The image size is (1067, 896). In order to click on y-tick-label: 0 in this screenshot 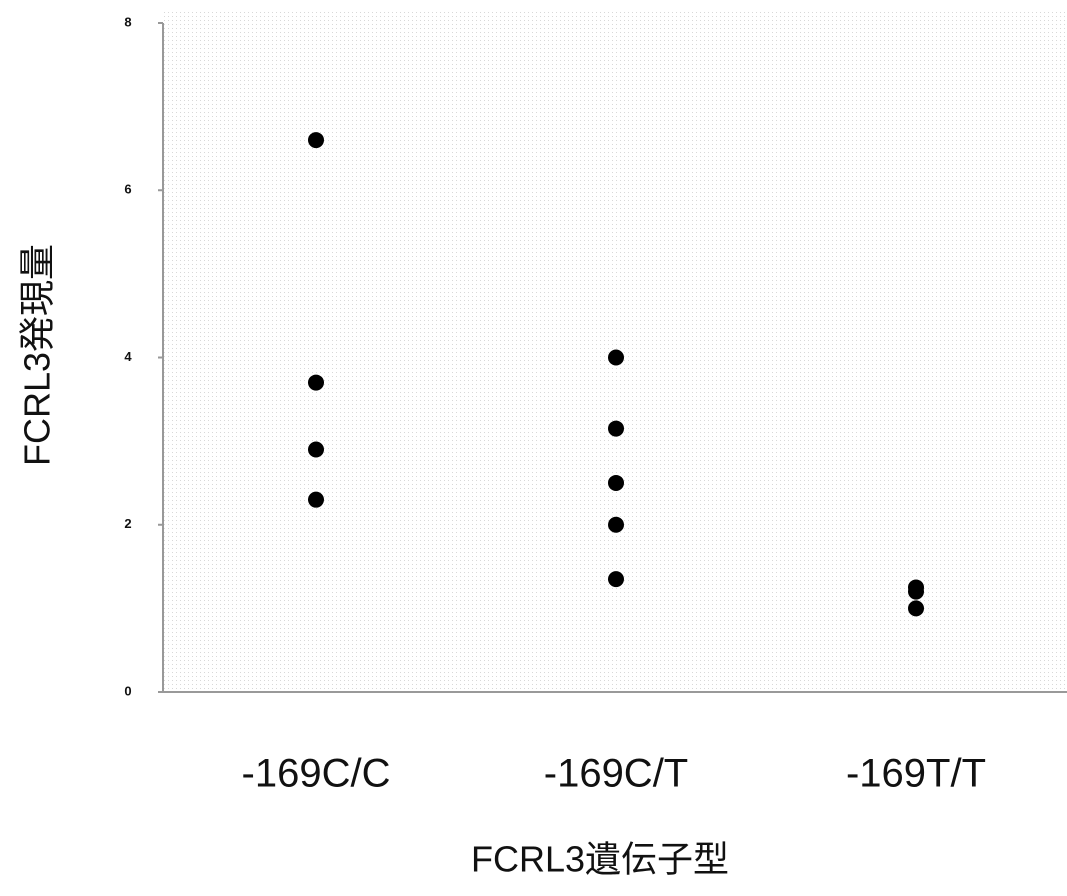, I will do `click(127, 690)`.